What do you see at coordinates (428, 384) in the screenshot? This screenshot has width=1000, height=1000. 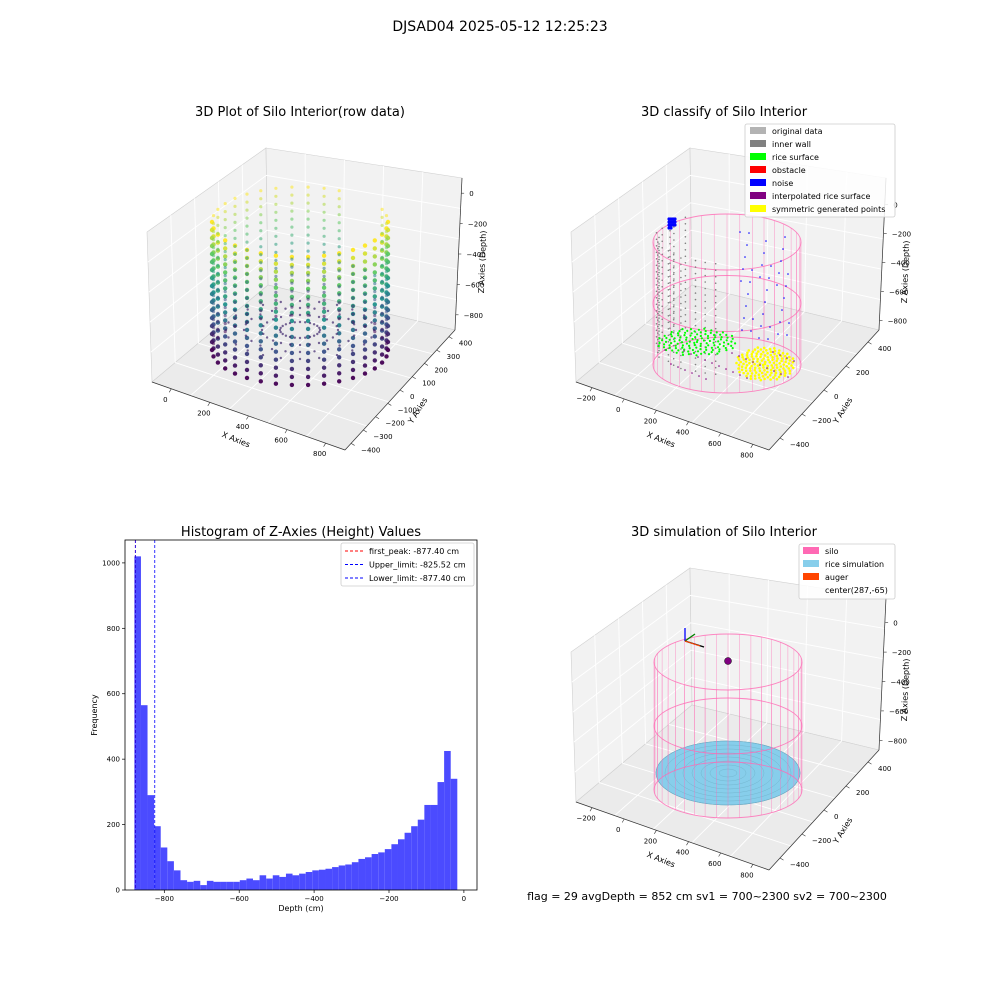 I see `tick-label: 100` at bounding box center [428, 384].